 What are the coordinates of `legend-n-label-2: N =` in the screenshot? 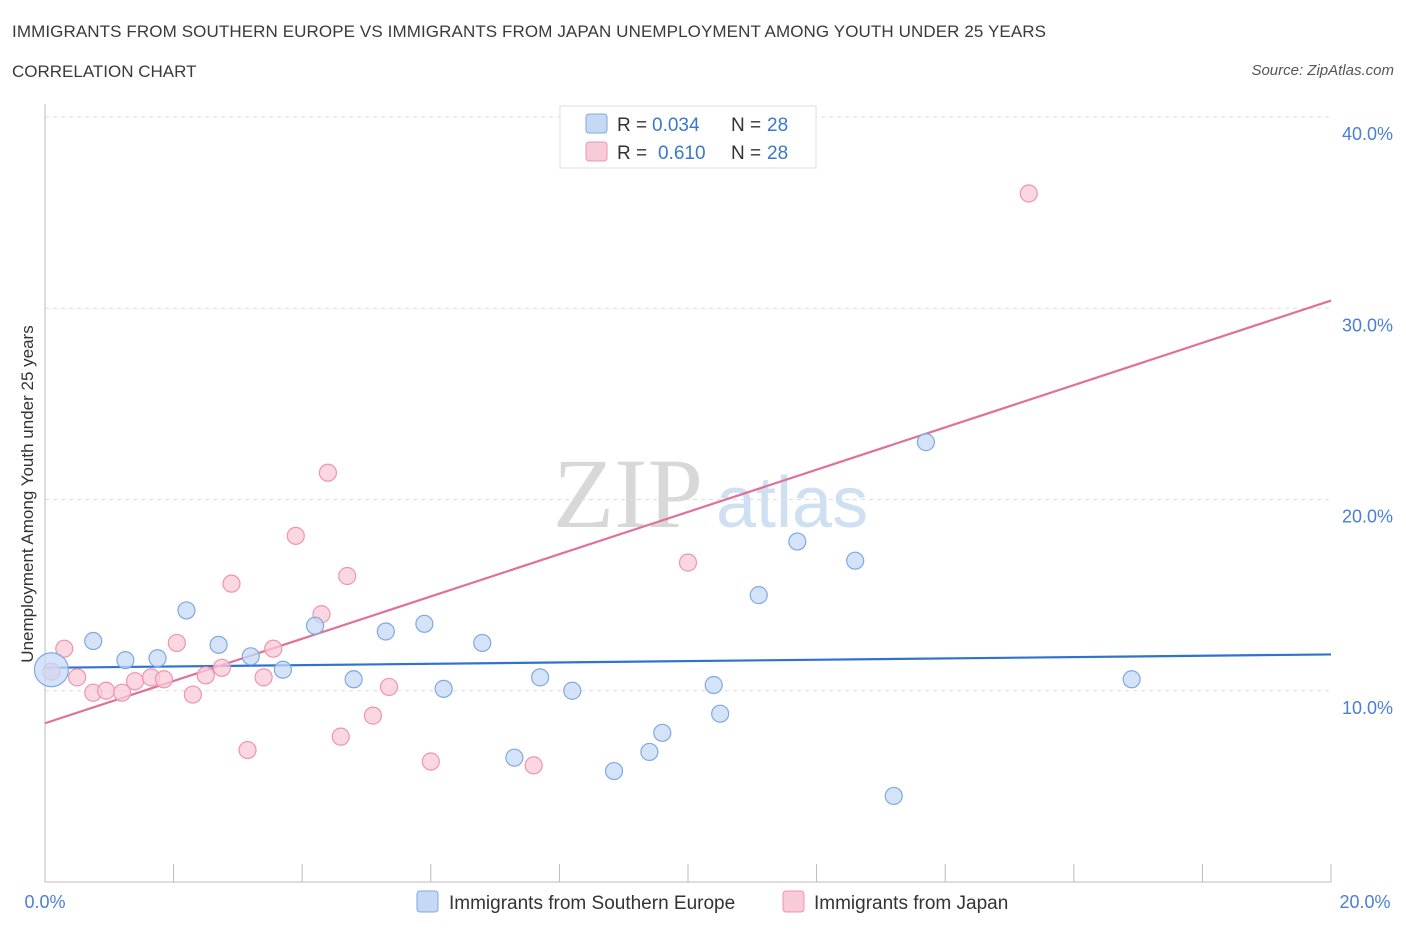 It's located at (746, 153).